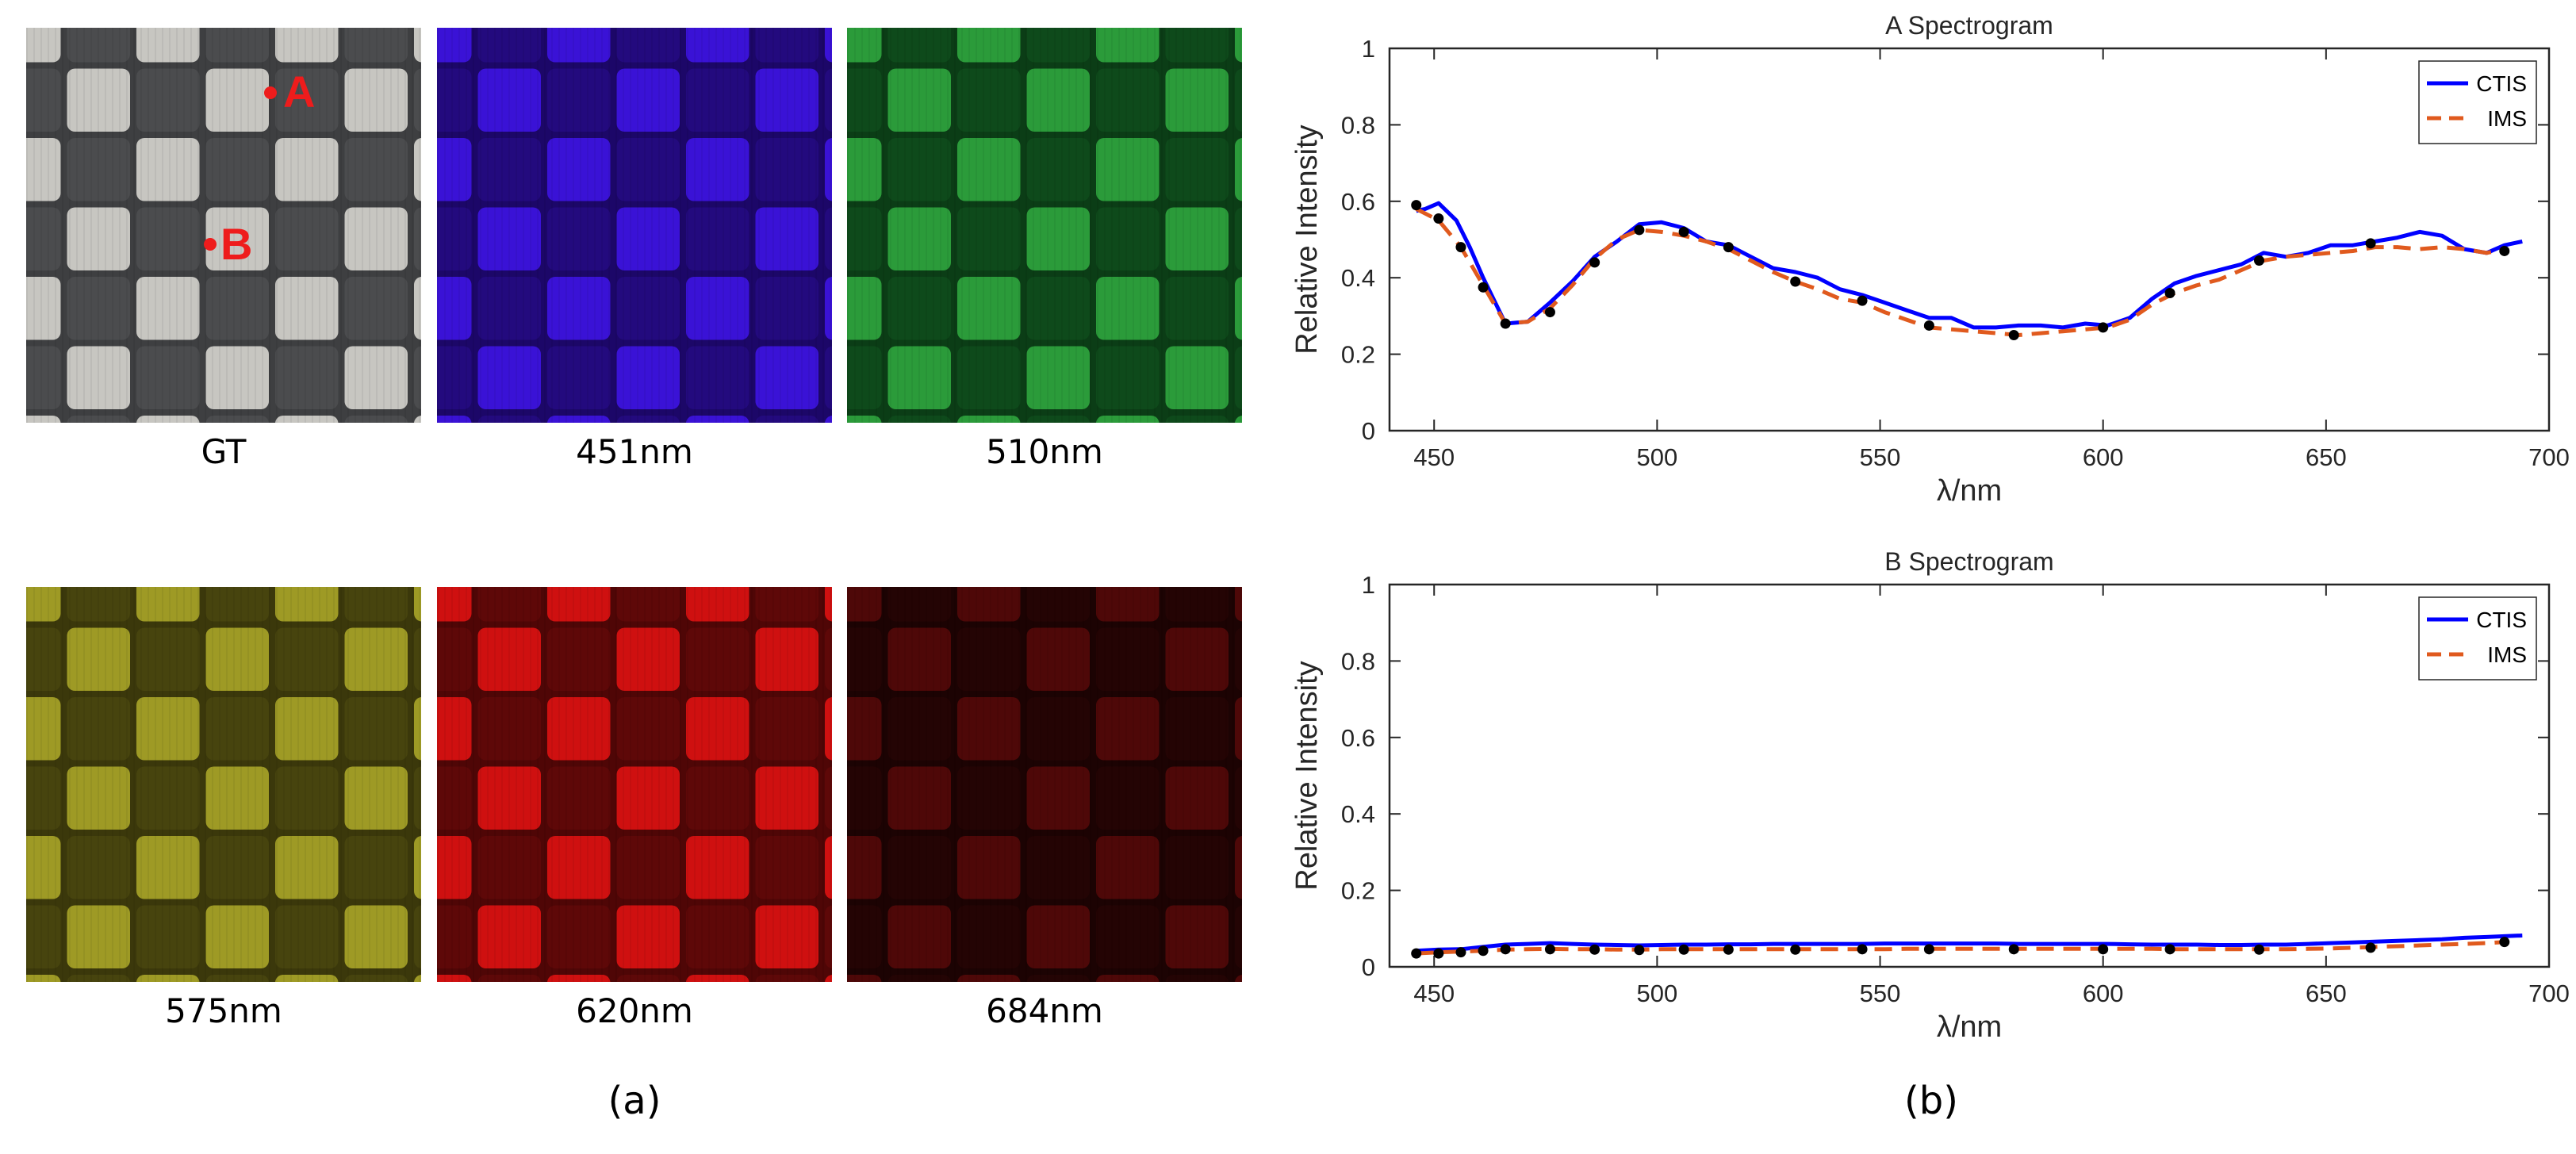 The image size is (2576, 1154). I want to click on marker-b: B, so click(228, 244).